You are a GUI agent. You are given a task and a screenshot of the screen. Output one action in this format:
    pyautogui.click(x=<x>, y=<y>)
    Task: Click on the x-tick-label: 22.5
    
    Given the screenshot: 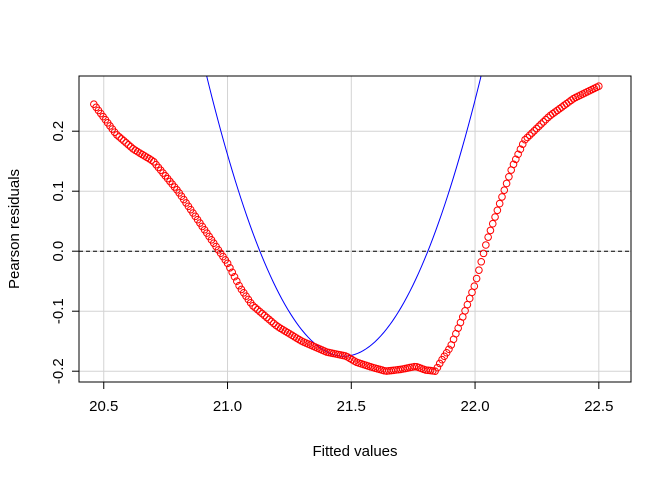 What is the action you would take?
    pyautogui.click(x=598, y=406)
    